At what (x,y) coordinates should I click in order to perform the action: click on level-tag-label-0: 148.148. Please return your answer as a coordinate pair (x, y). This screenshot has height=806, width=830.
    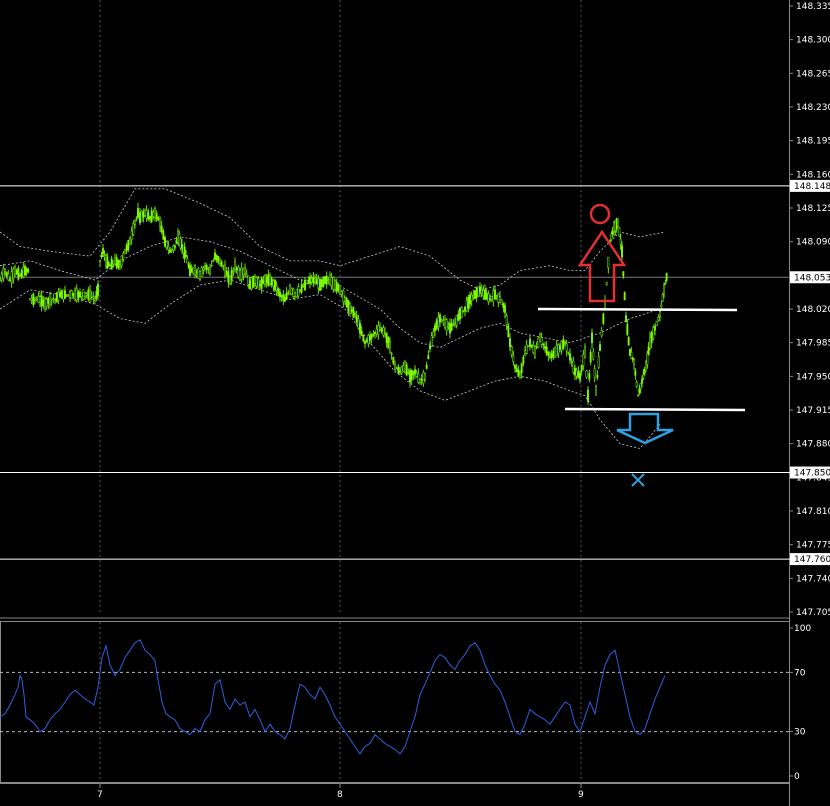
    Looking at the image, I should click on (812, 187).